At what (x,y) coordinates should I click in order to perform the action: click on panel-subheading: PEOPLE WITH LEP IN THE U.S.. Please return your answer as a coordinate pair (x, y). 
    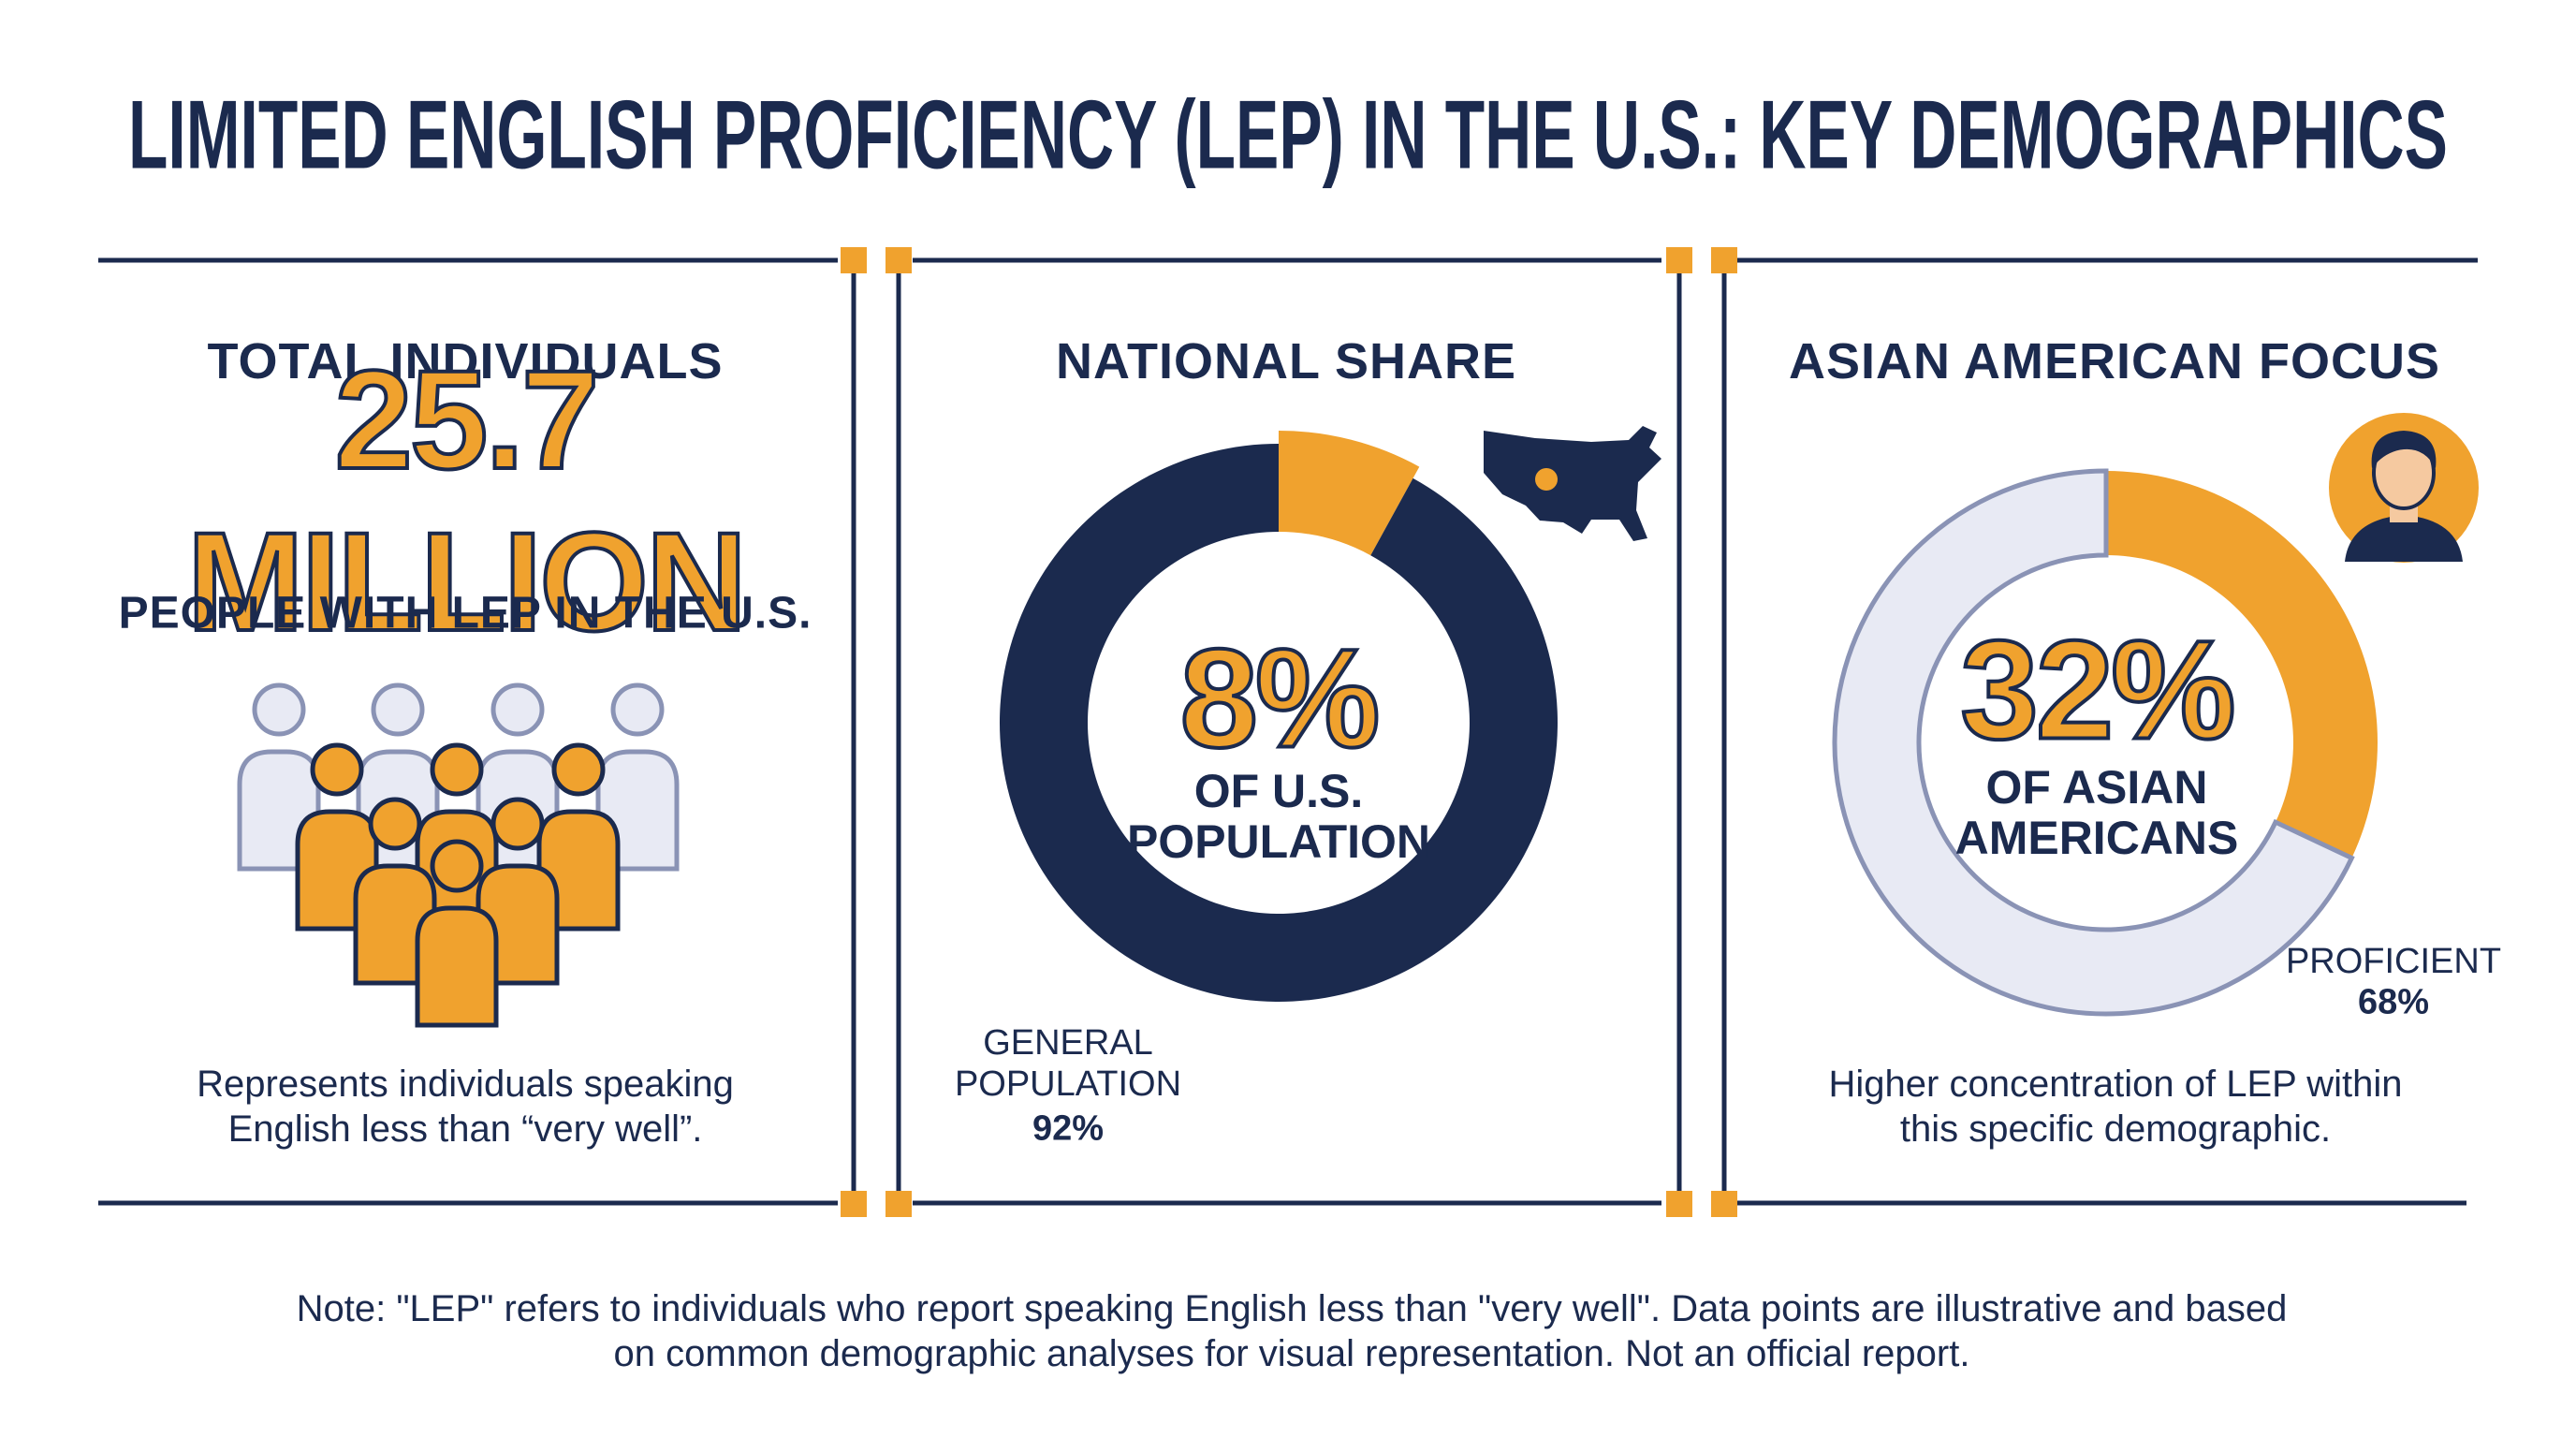
    Looking at the image, I should click on (465, 613).